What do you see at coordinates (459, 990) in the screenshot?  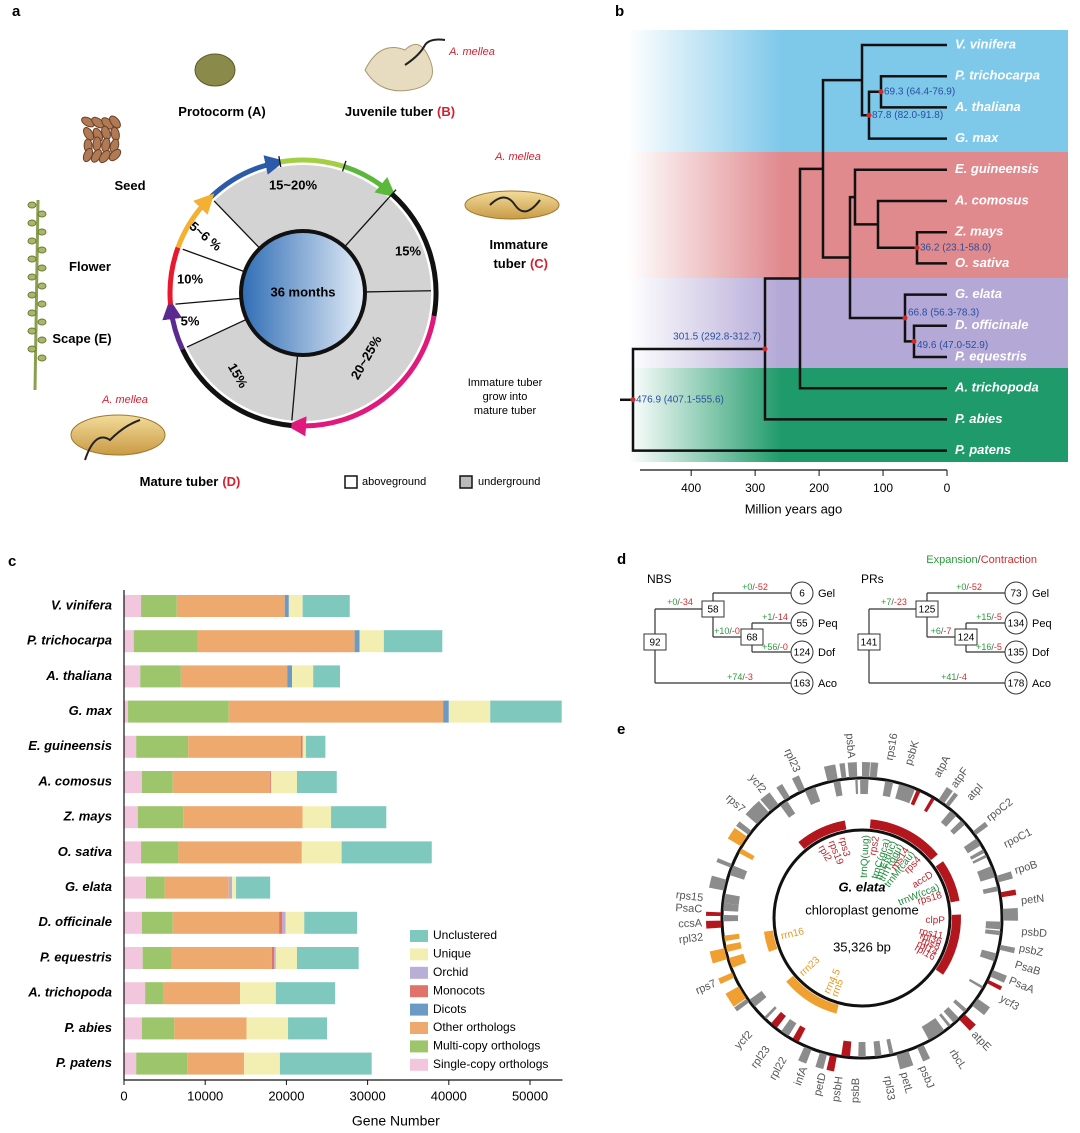 I see `legend-label: Monocots` at bounding box center [459, 990].